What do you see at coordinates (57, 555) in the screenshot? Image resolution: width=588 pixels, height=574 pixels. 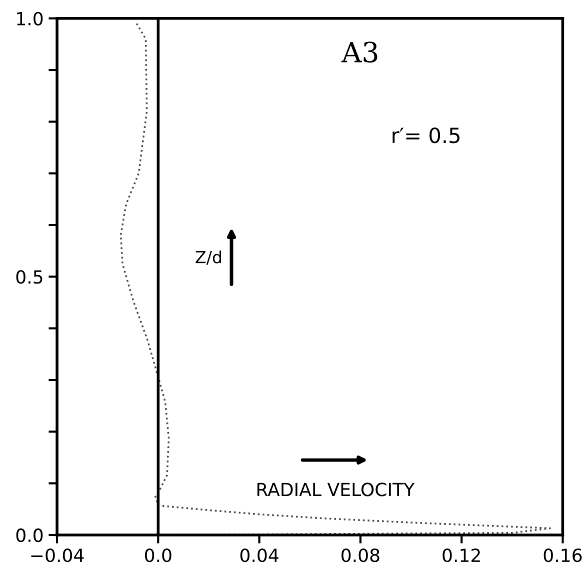 I see `x-tick-label: −0.04` at bounding box center [57, 555].